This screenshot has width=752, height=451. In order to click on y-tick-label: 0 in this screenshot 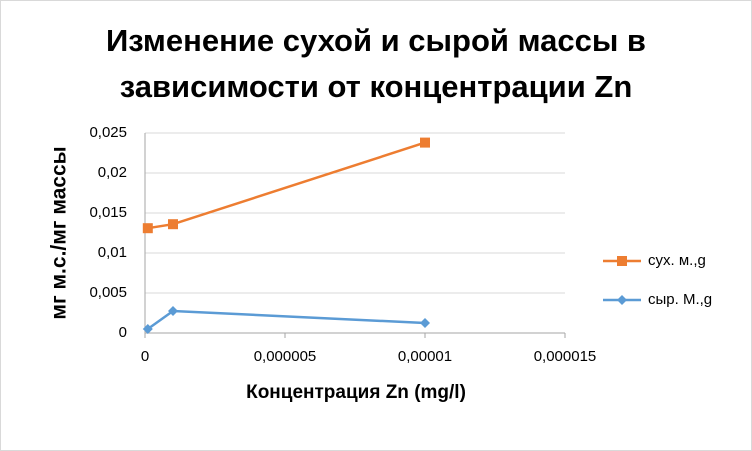, I will do `click(123, 332)`.